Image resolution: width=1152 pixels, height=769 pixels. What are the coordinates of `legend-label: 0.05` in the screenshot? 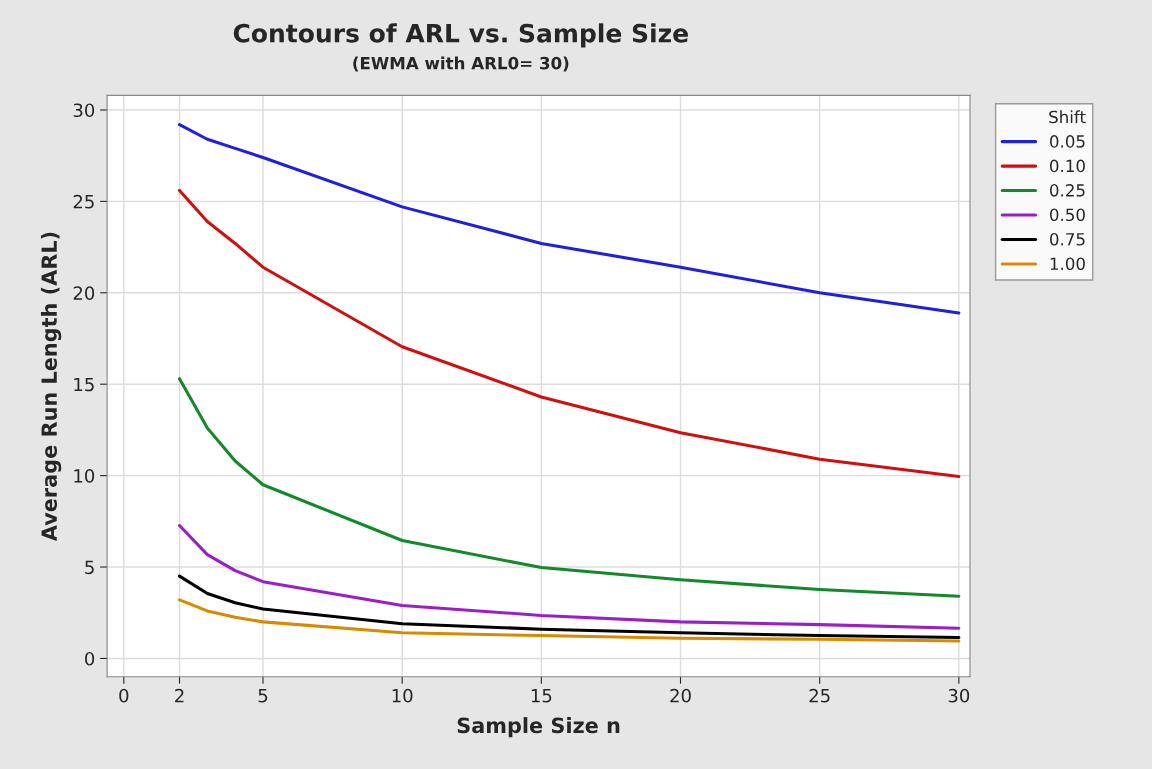 It's located at (1067, 141).